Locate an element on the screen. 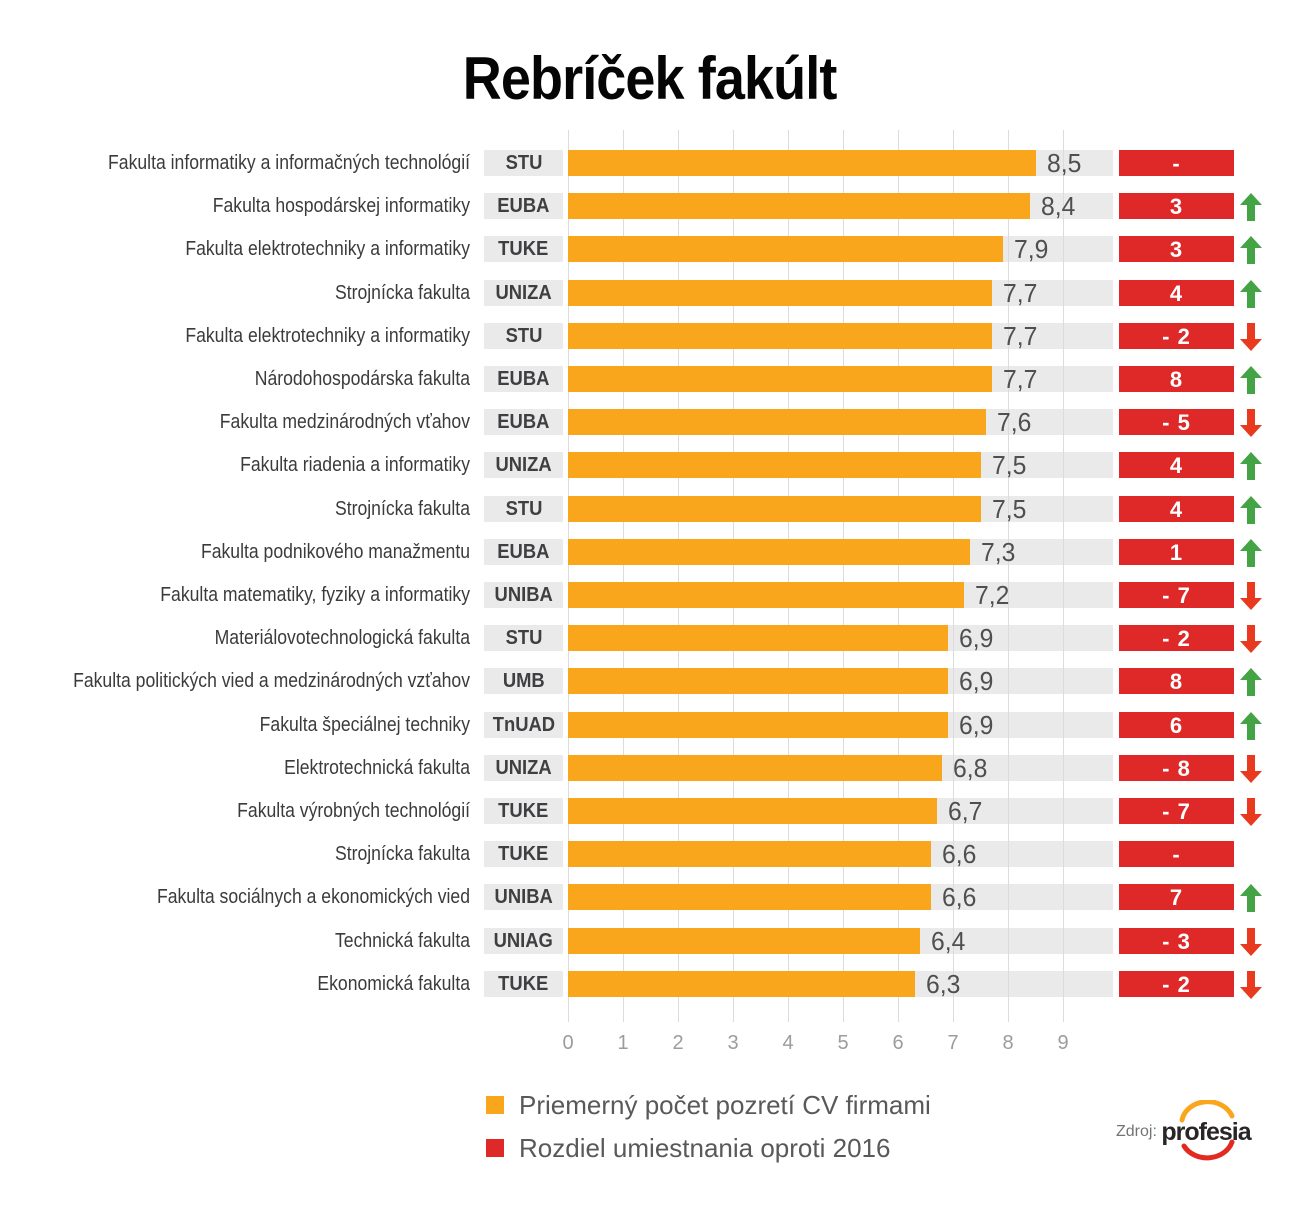  value-label: 7,5 is located at coordinates (1008, 508).